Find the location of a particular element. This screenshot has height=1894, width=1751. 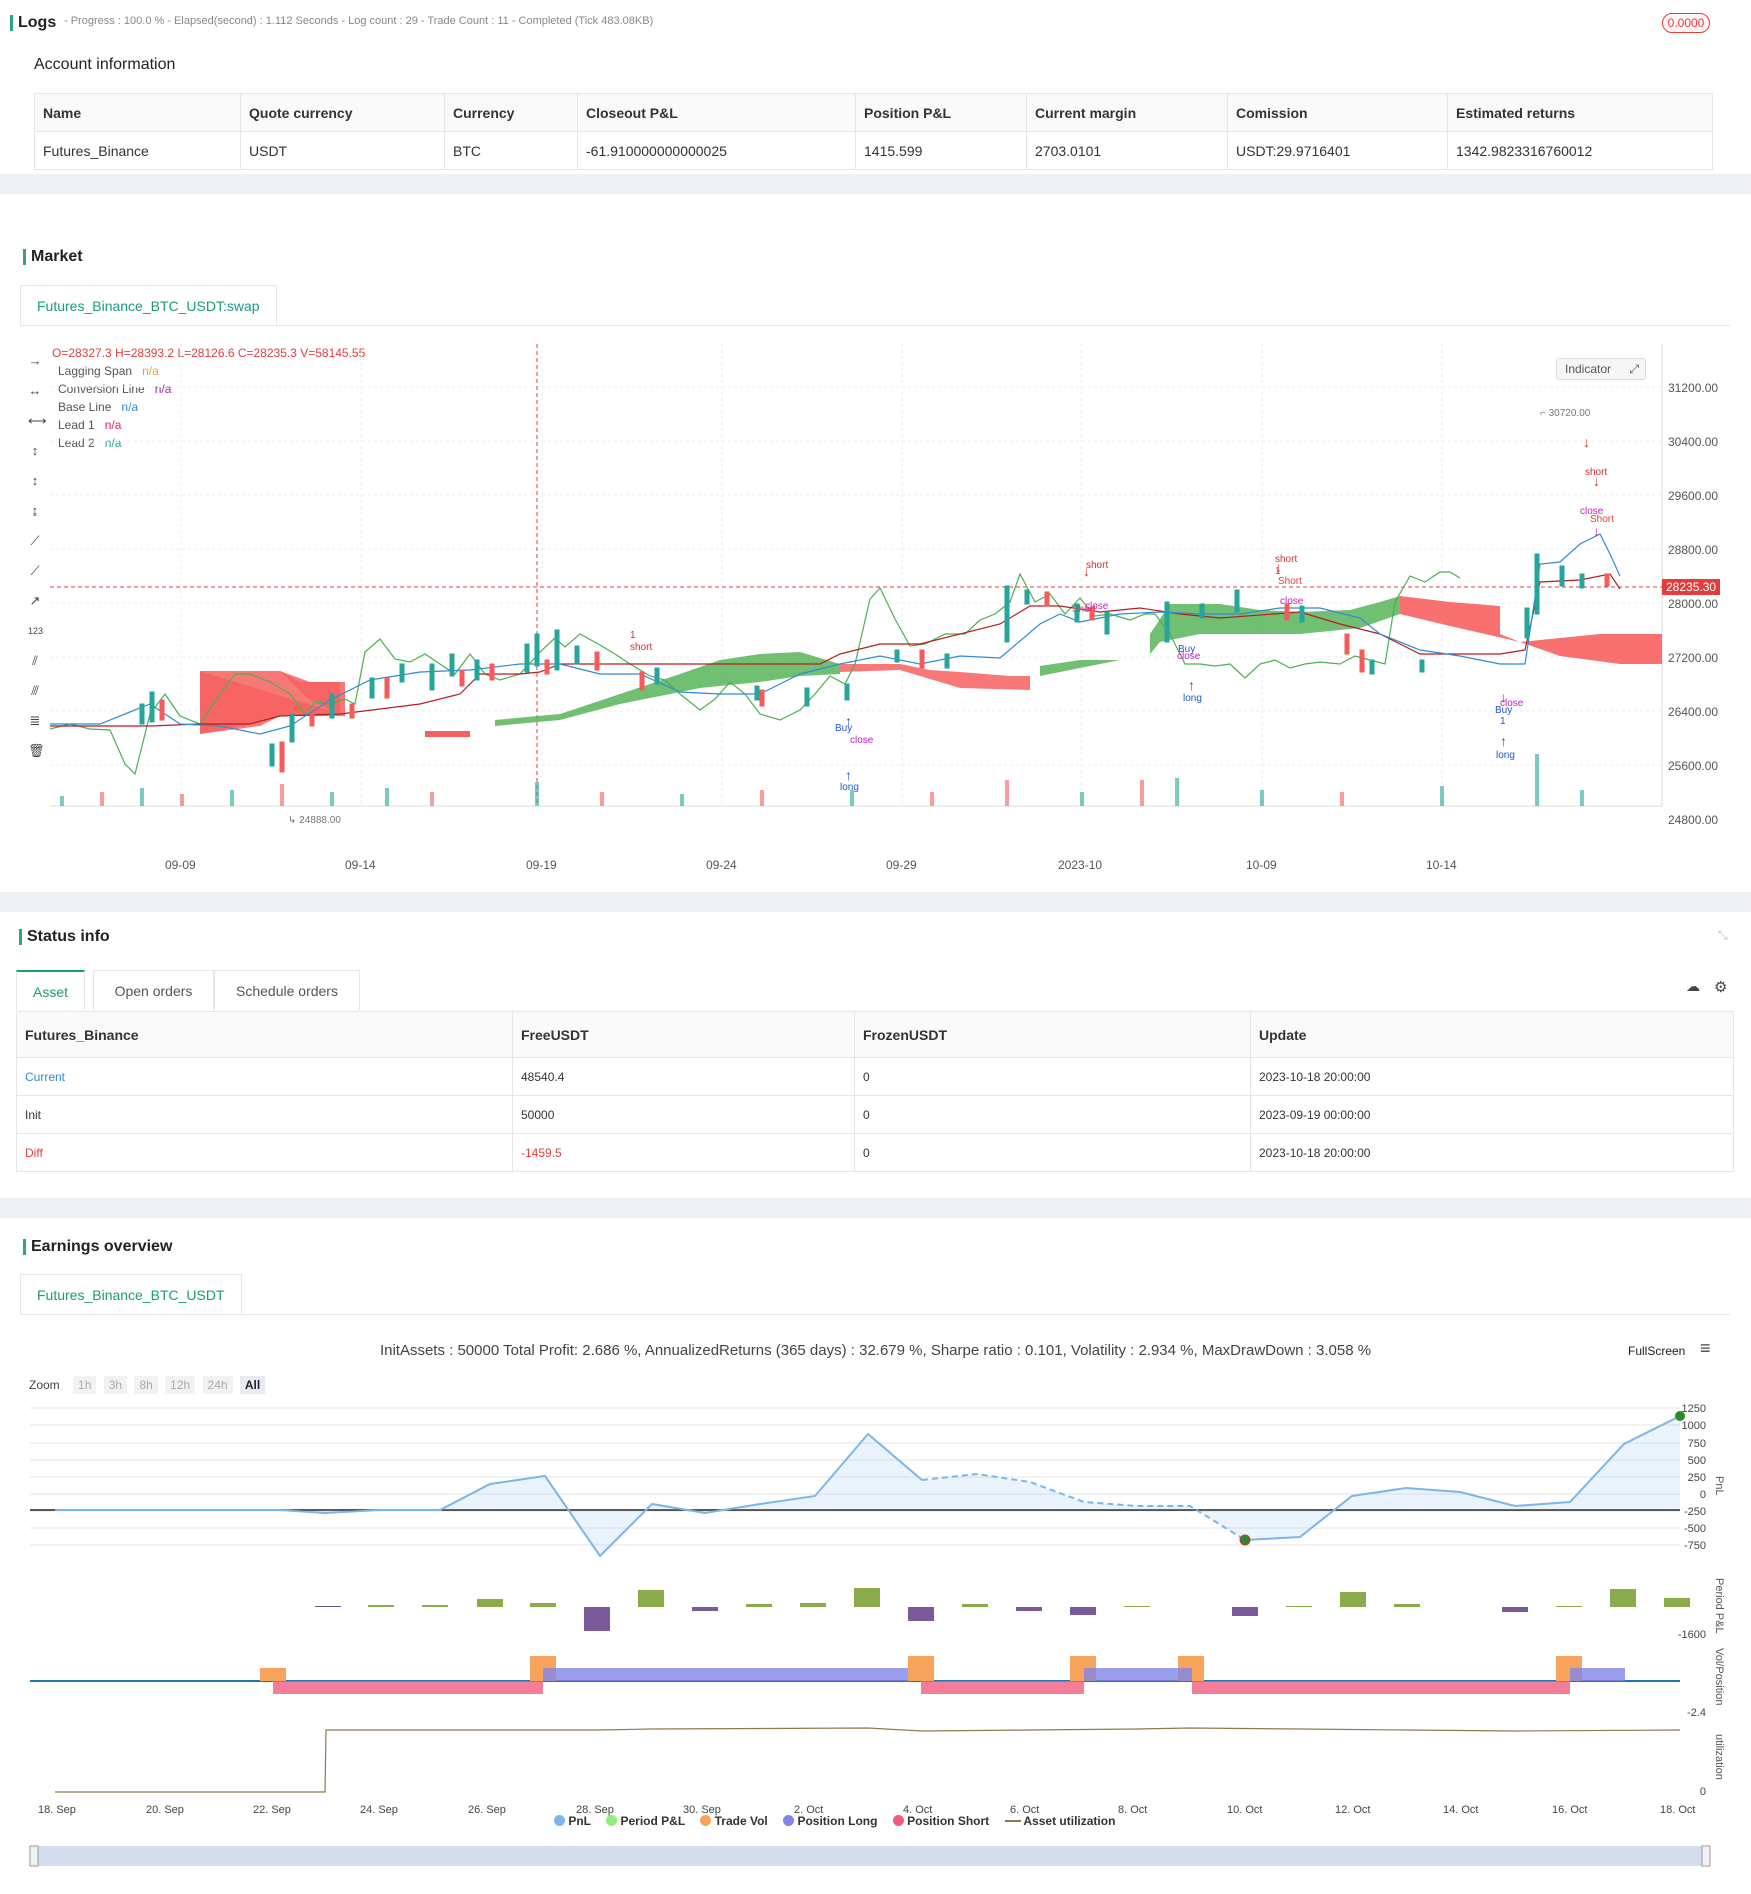

fullscreen-label: FullScreen is located at coordinates (1657, 1351).